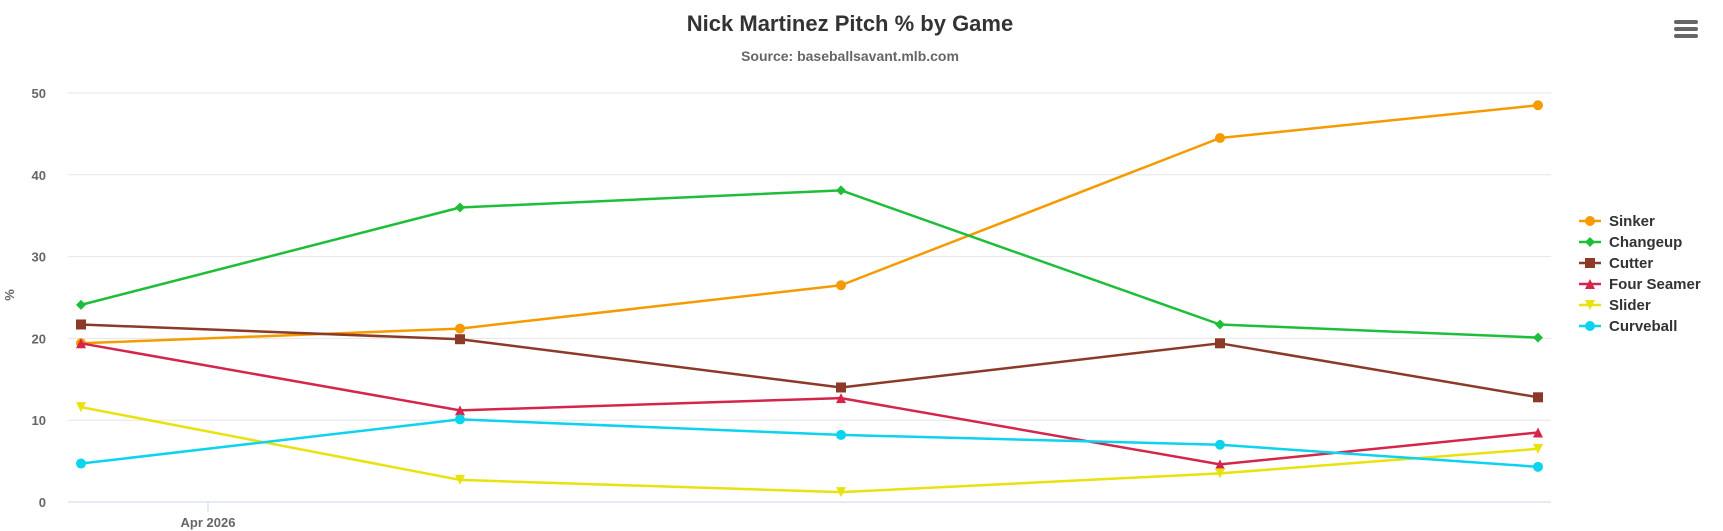  What do you see at coordinates (1686, 29) in the screenshot?
I see `hamburger-menu-icon` at bounding box center [1686, 29].